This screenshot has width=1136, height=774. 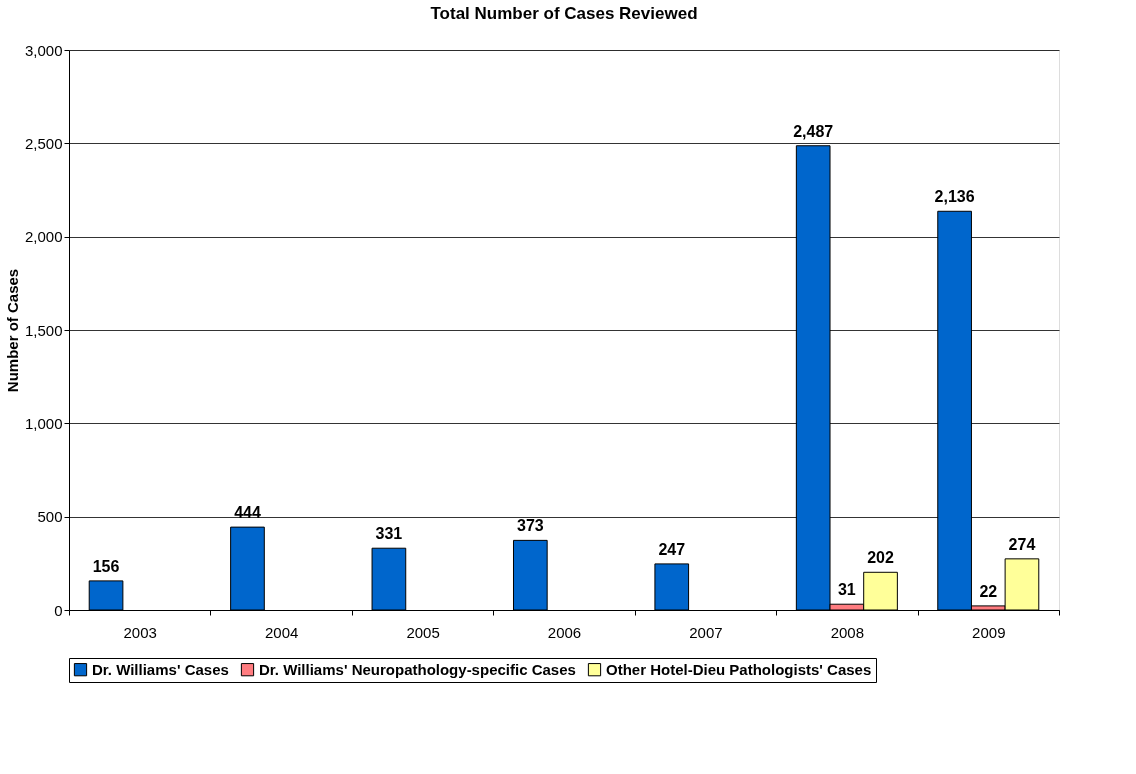 What do you see at coordinates (281, 632) in the screenshot?
I see `x-tick-label: 2004` at bounding box center [281, 632].